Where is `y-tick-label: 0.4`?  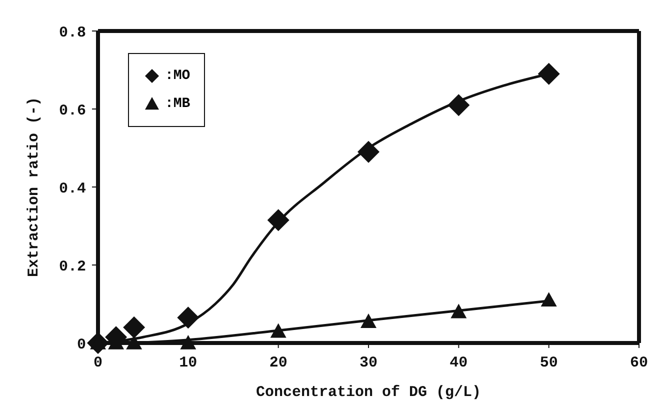 y-tick-label: 0.4 is located at coordinates (72, 189).